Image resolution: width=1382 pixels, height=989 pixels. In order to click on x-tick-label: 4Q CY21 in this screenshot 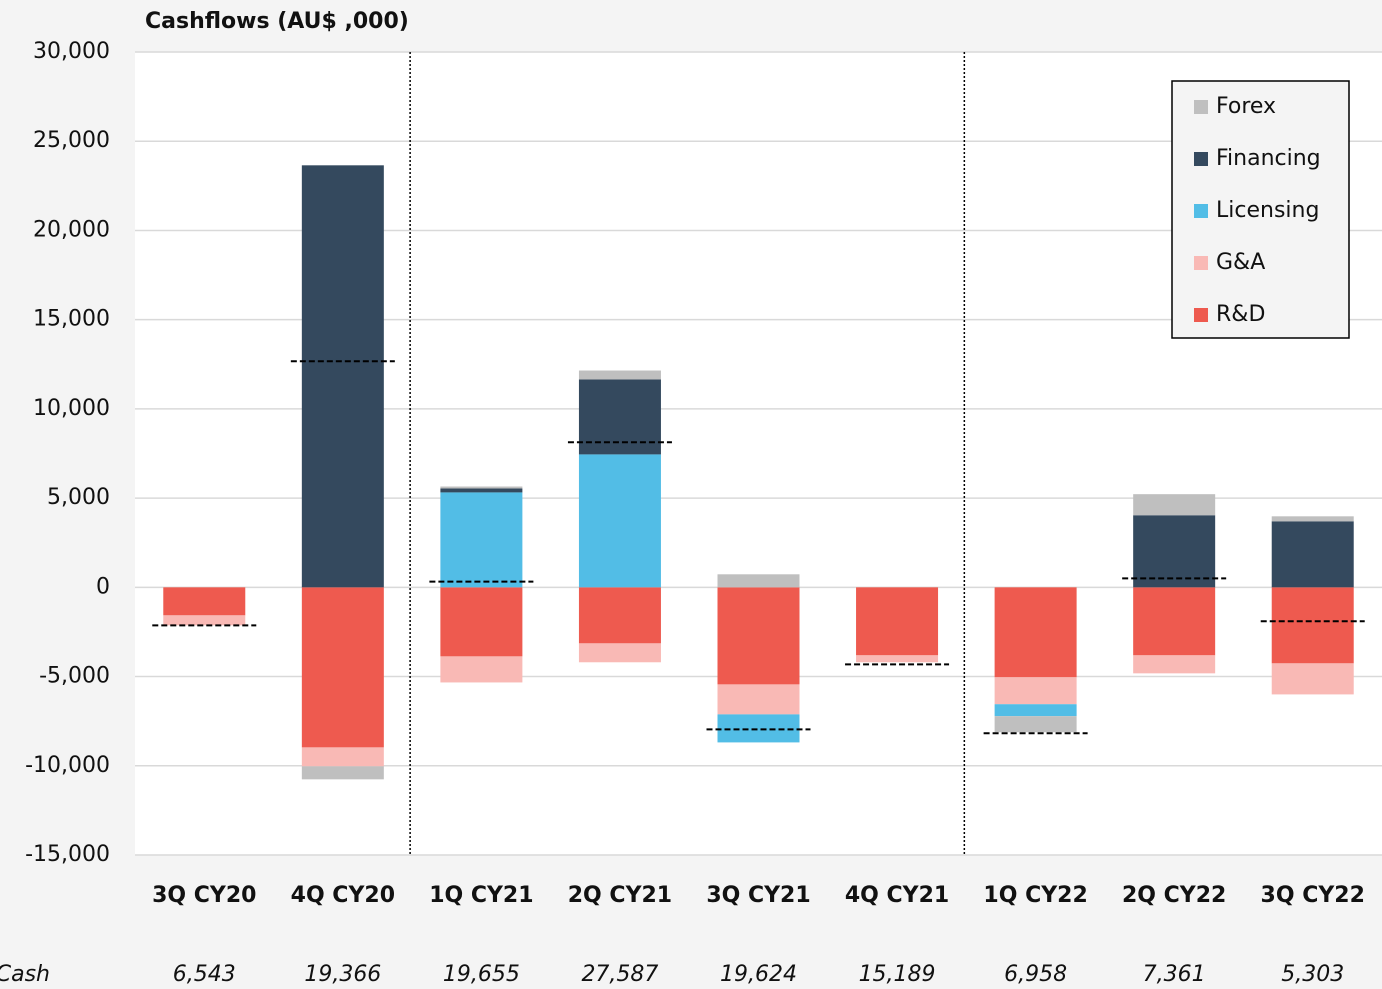, I will do `click(897, 895)`.